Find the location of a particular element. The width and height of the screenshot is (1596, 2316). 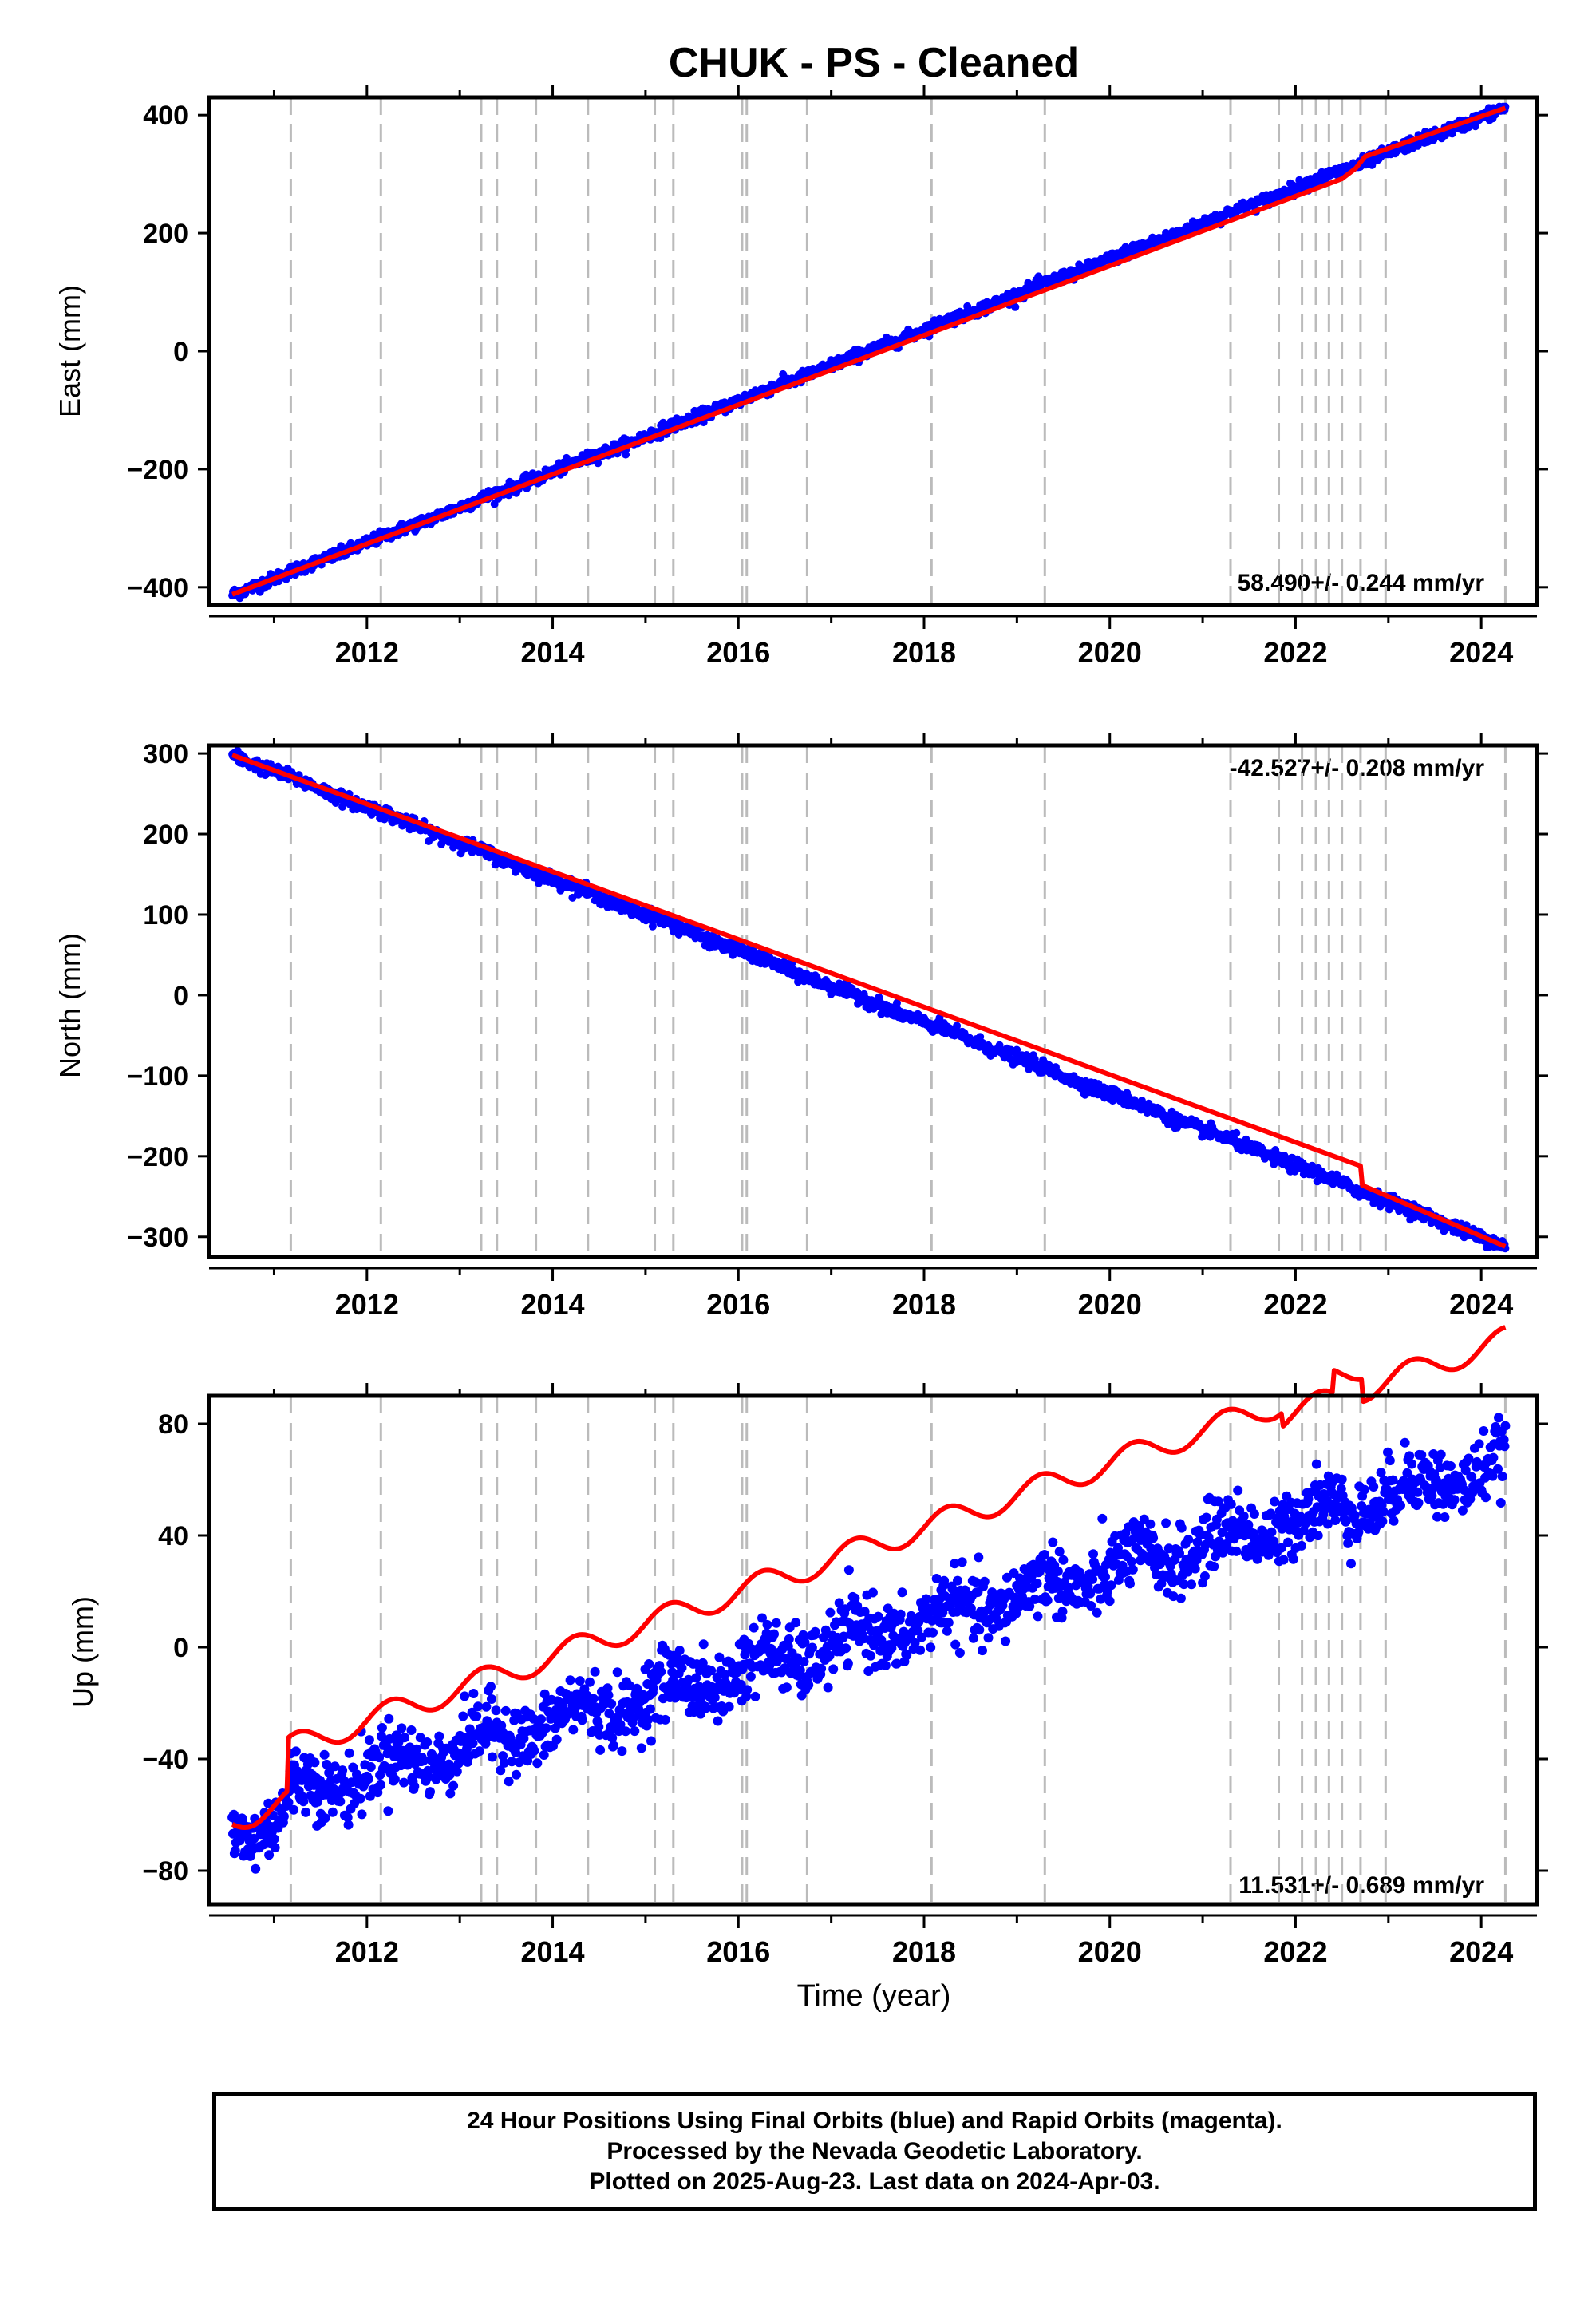

north-y-axis-label: North (mm) is located at coordinates (69, 1006).